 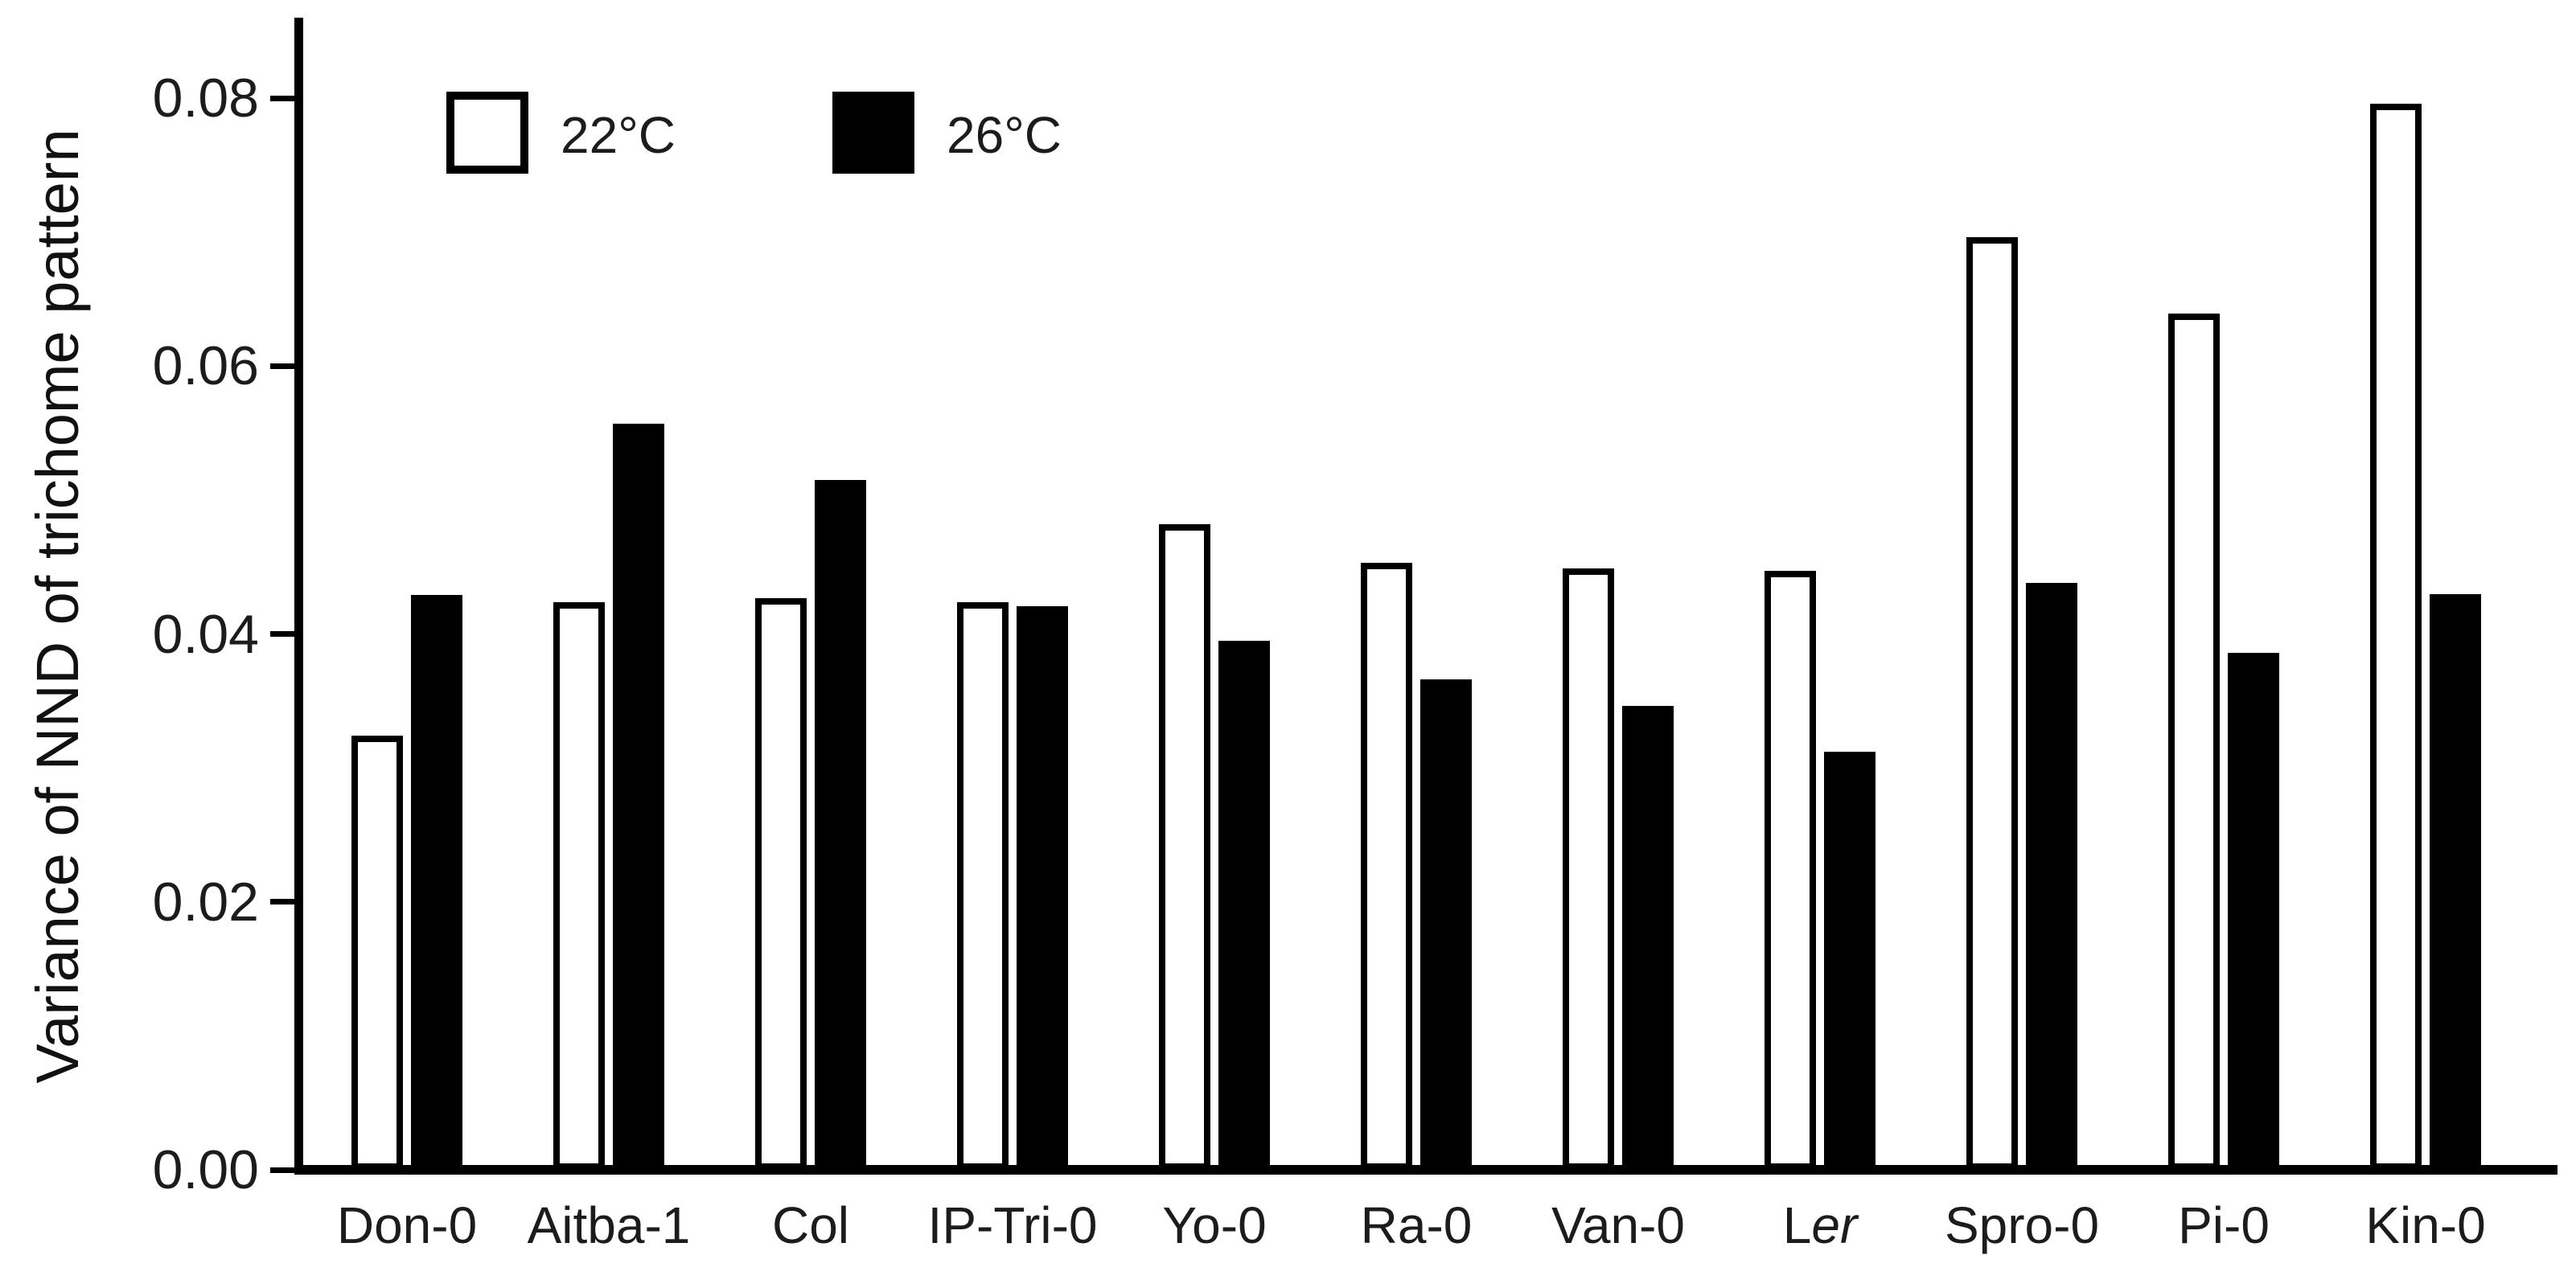 I want to click on bar-26c-ler, so click(x=1850, y=961).